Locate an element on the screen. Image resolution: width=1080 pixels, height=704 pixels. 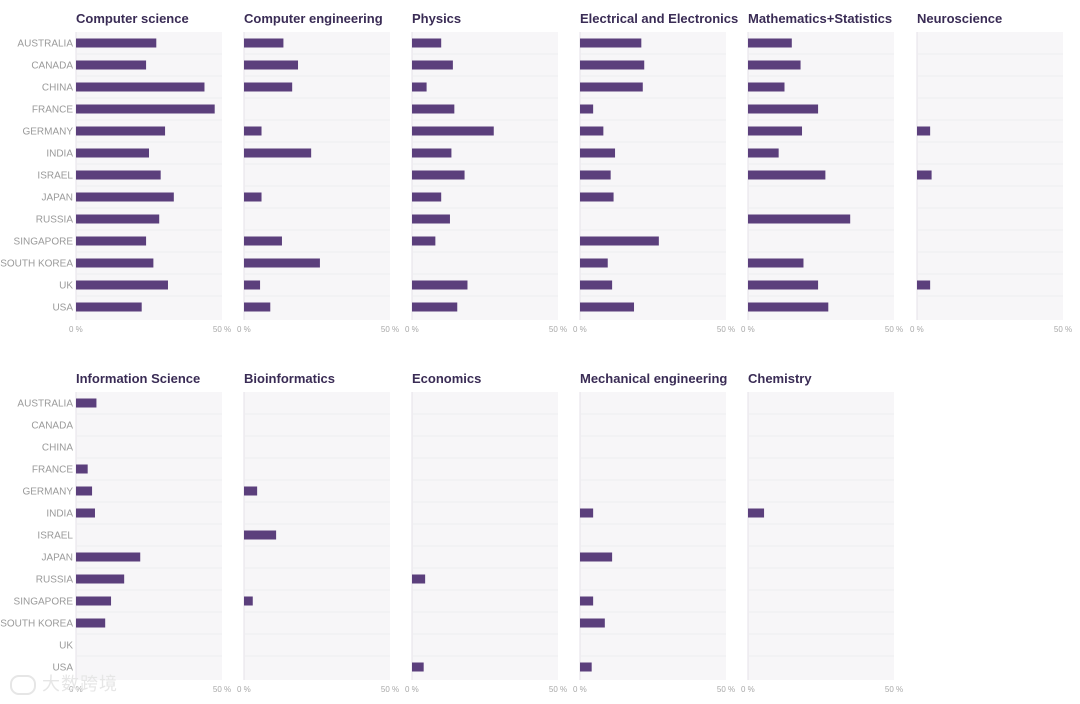
panel-title-information-science: Information Science is located at coordinates (138, 378).